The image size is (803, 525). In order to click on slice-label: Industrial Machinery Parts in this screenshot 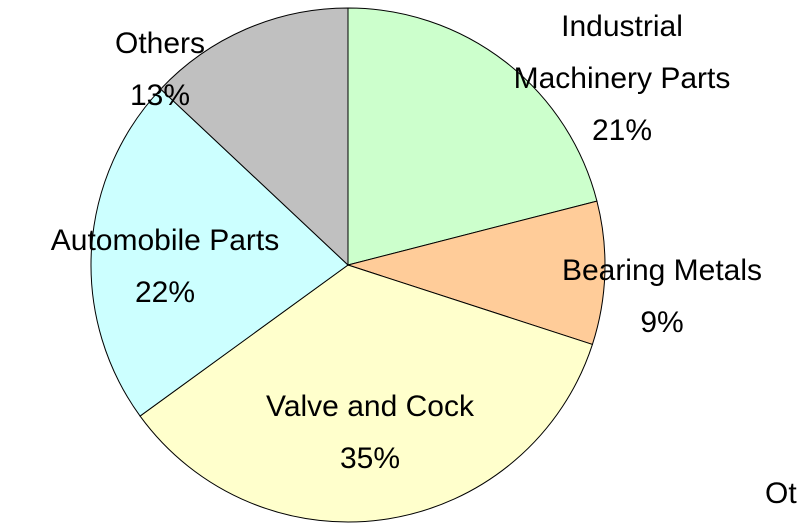, I will do `click(622, 52)`.